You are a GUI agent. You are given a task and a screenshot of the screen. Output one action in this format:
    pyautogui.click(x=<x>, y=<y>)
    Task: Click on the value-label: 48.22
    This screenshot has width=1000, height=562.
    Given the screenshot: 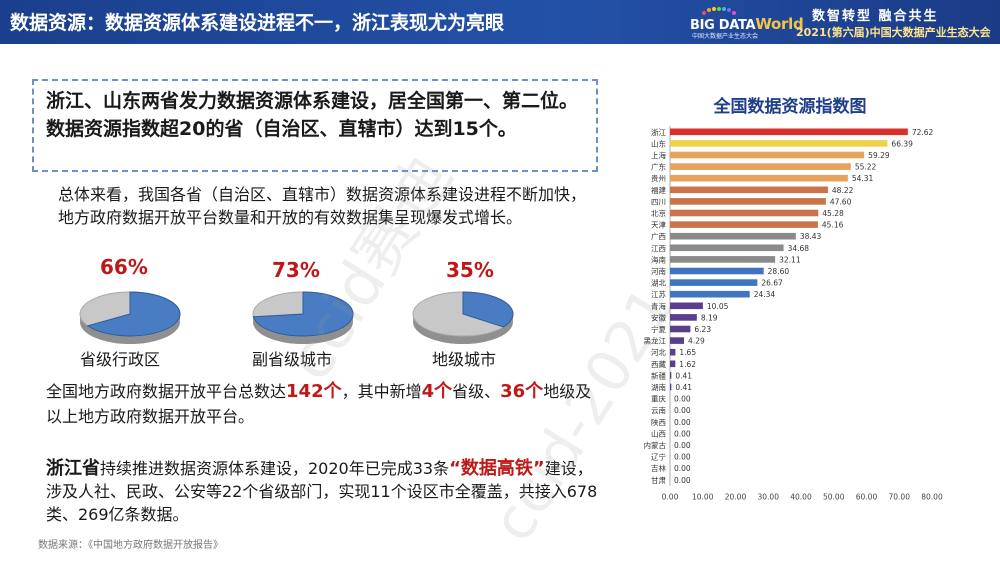 What is the action you would take?
    pyautogui.click(x=843, y=190)
    